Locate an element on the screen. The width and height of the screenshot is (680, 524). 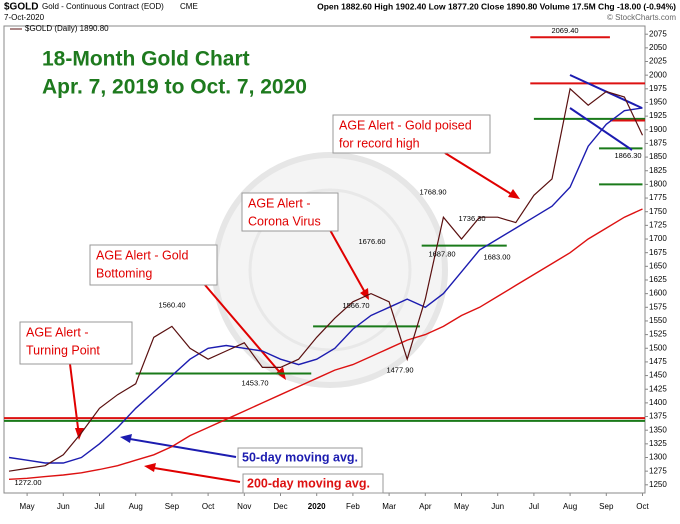
y-tick-label: 1525 is located at coordinates (658, 334).